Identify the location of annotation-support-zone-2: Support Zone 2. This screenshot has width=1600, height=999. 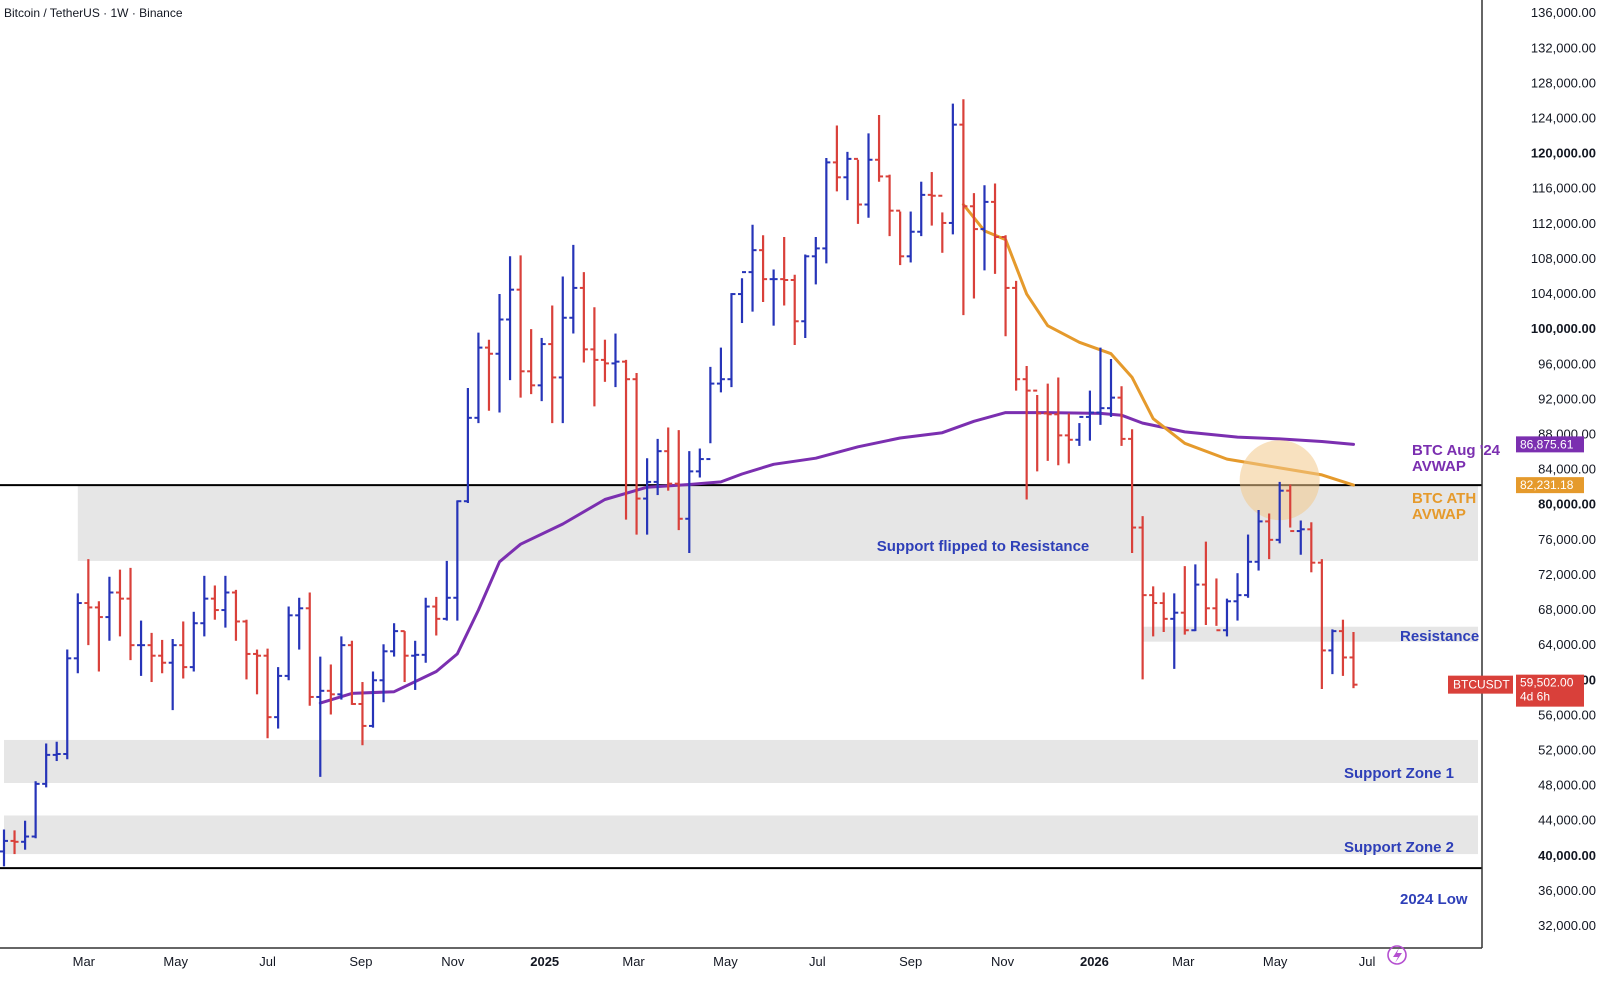
(1399, 847).